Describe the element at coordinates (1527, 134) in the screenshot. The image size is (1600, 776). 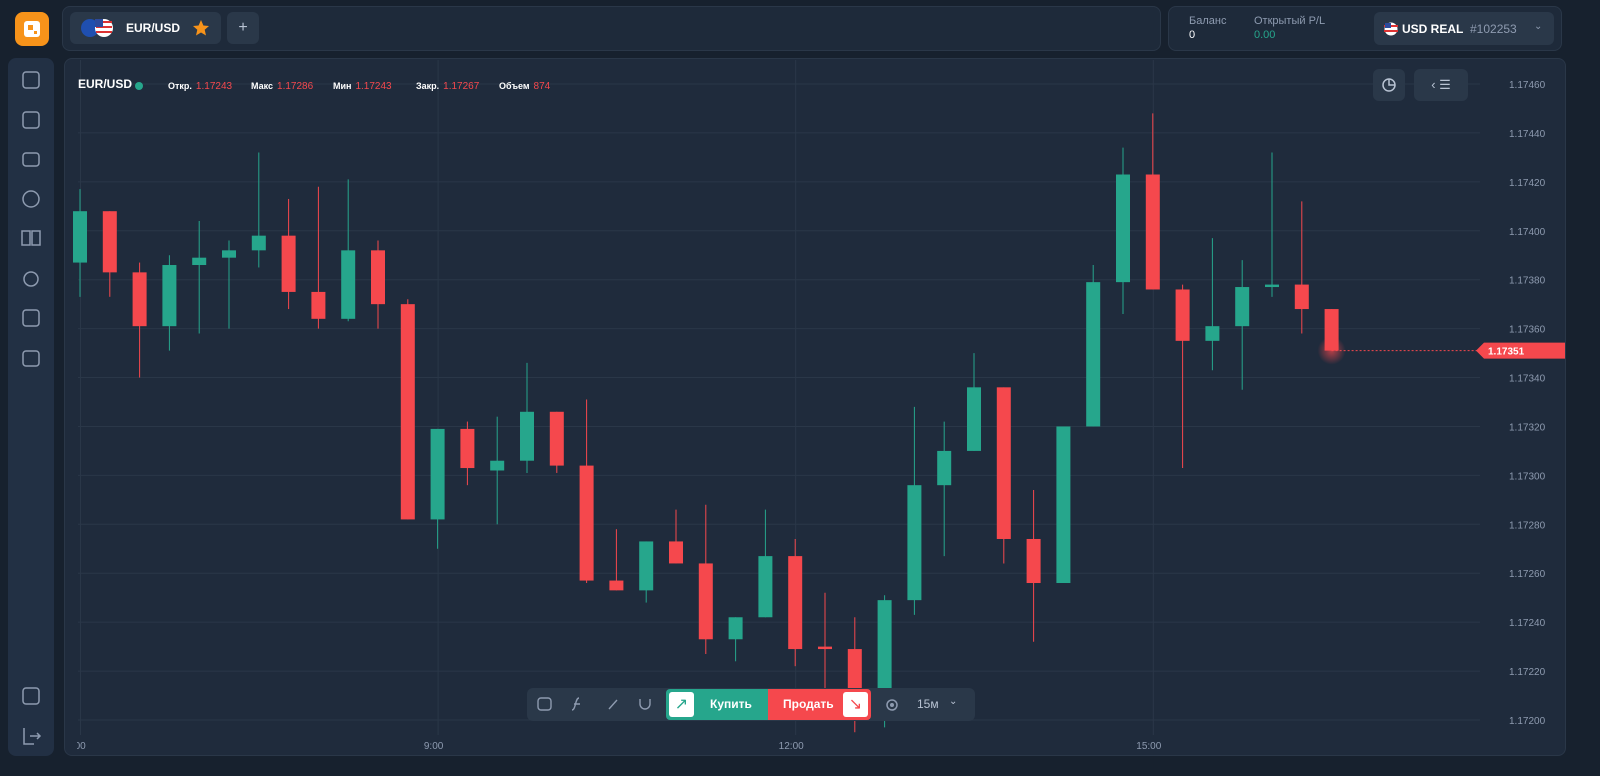
I see `y-tick-label: 1.17440` at that location.